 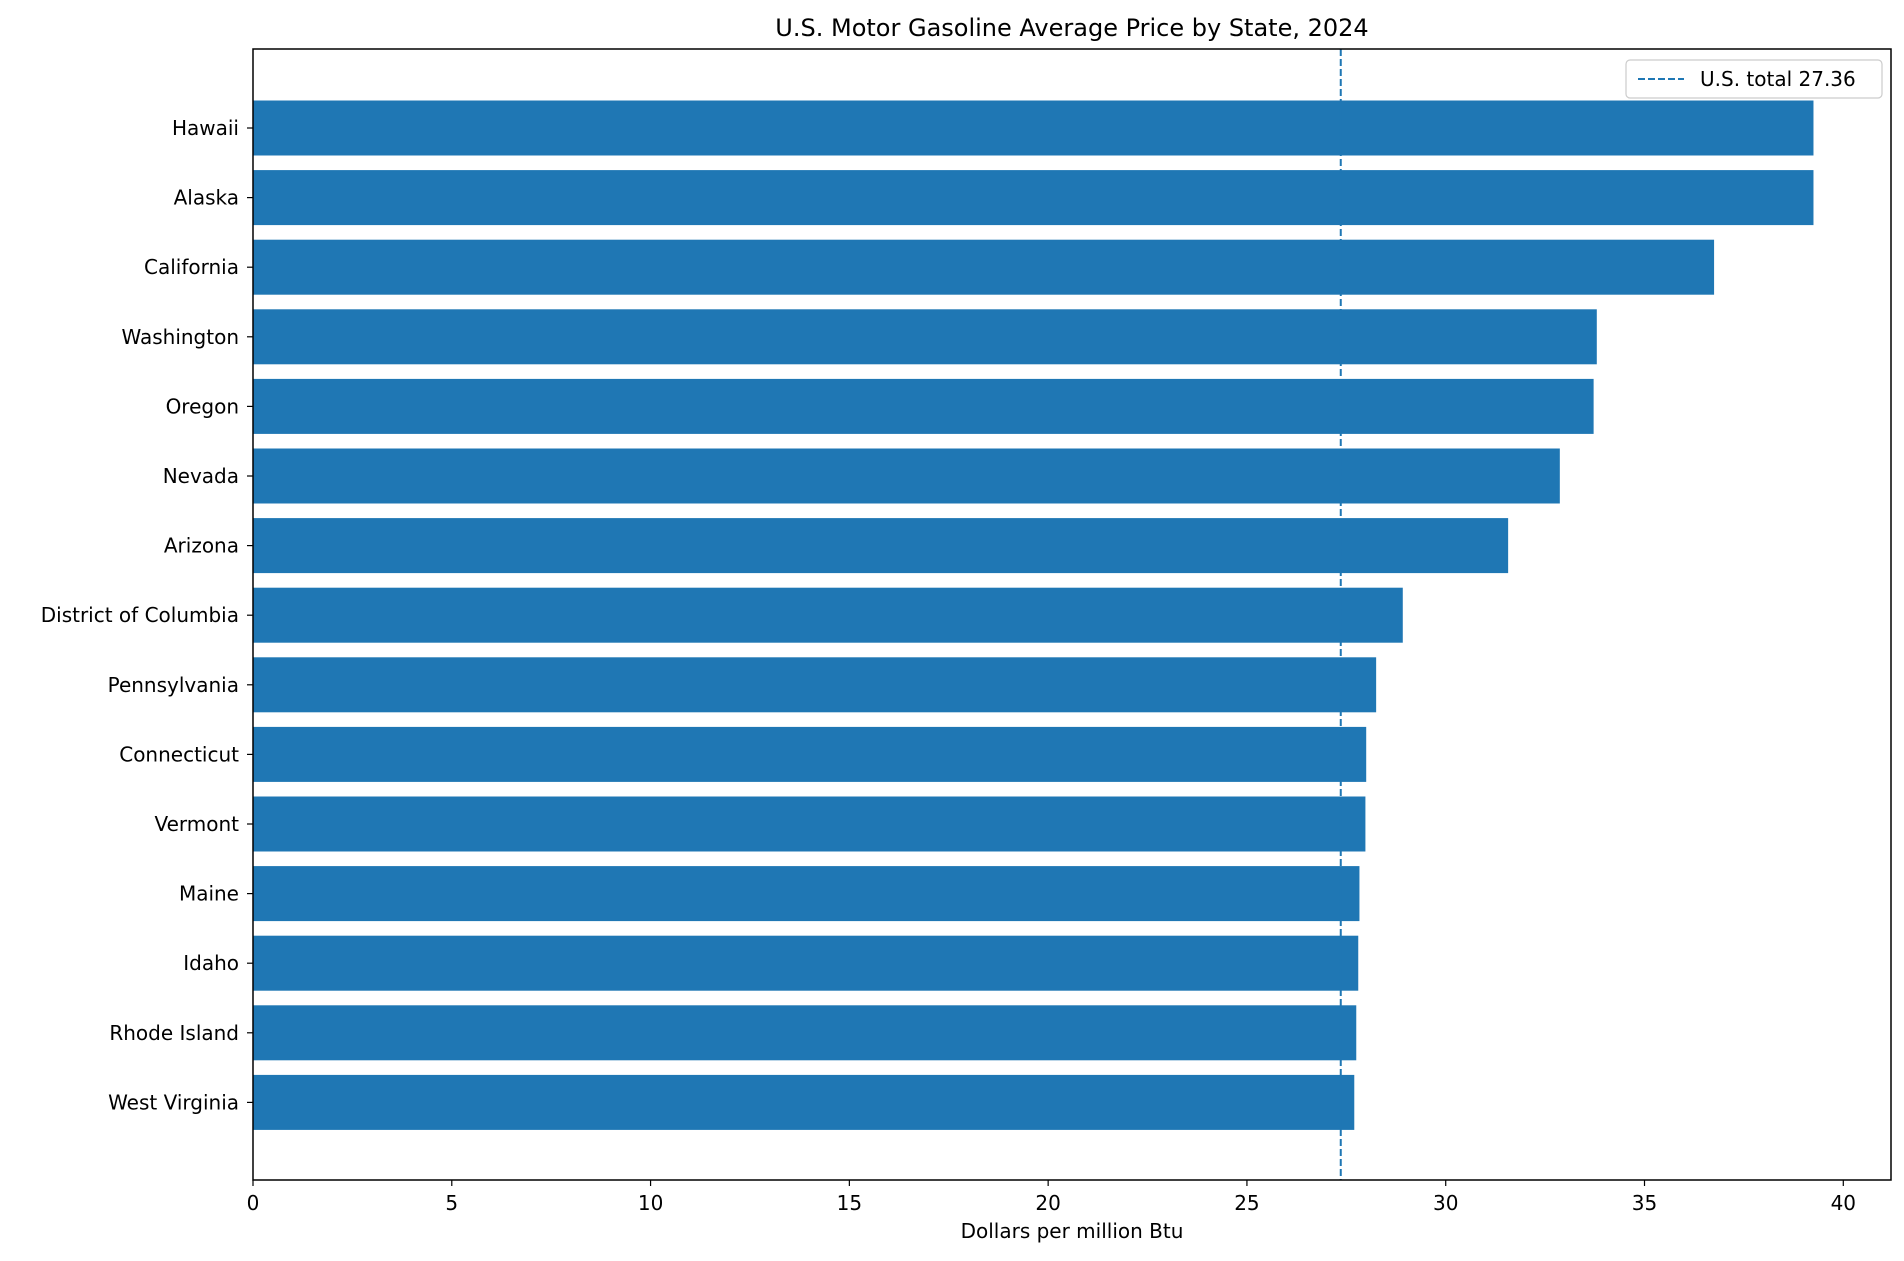 What do you see at coordinates (173, 685) in the screenshot?
I see `y-tick-label: Pennsylvania` at bounding box center [173, 685].